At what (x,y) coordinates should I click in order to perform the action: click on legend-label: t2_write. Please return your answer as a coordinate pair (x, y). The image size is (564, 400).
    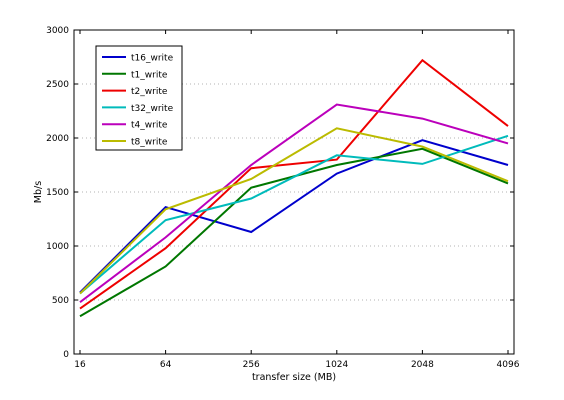
    Looking at the image, I should click on (149, 92).